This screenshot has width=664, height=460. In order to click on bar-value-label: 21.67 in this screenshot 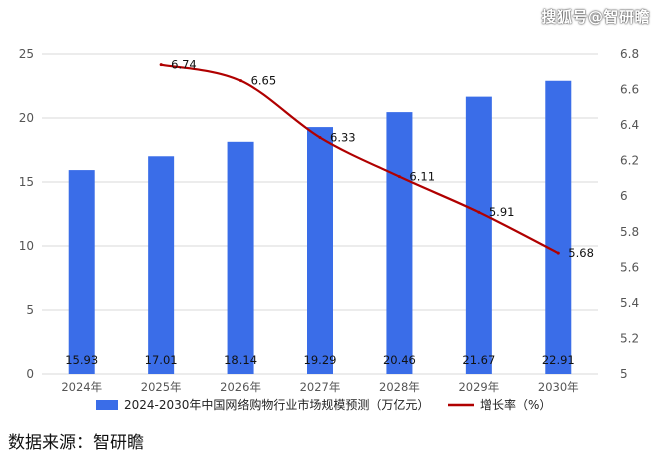, I will do `click(478, 360)`.